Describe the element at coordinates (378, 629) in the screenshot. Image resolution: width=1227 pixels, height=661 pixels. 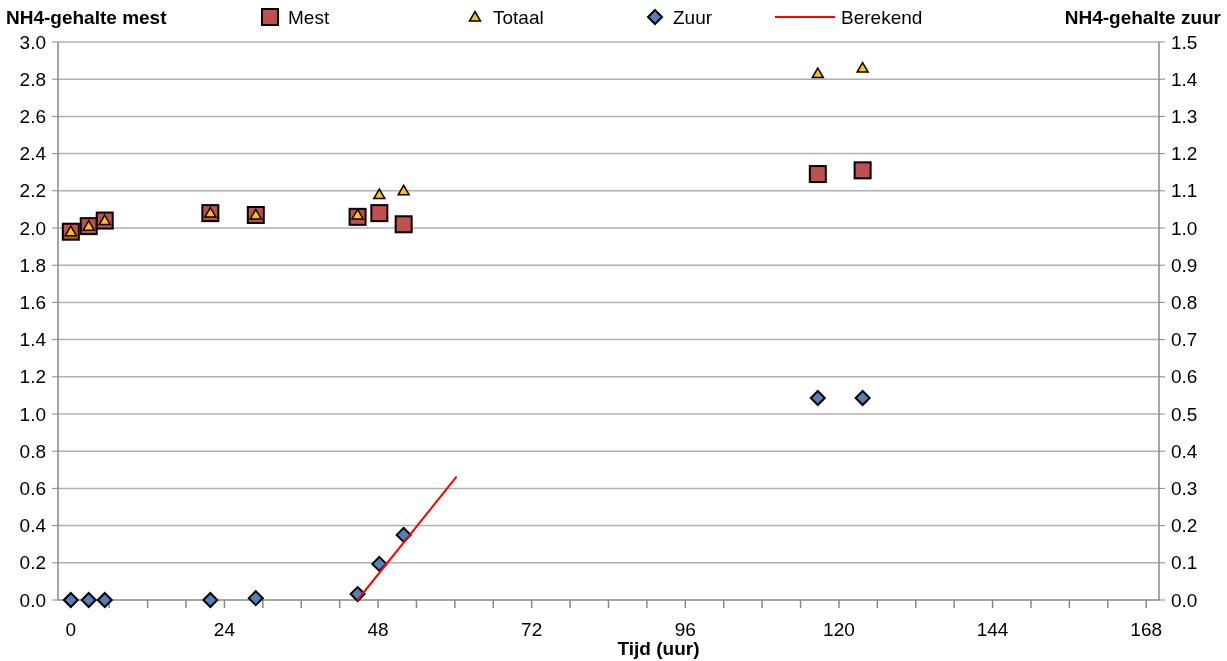
I see `x-tick-label: 48` at that location.